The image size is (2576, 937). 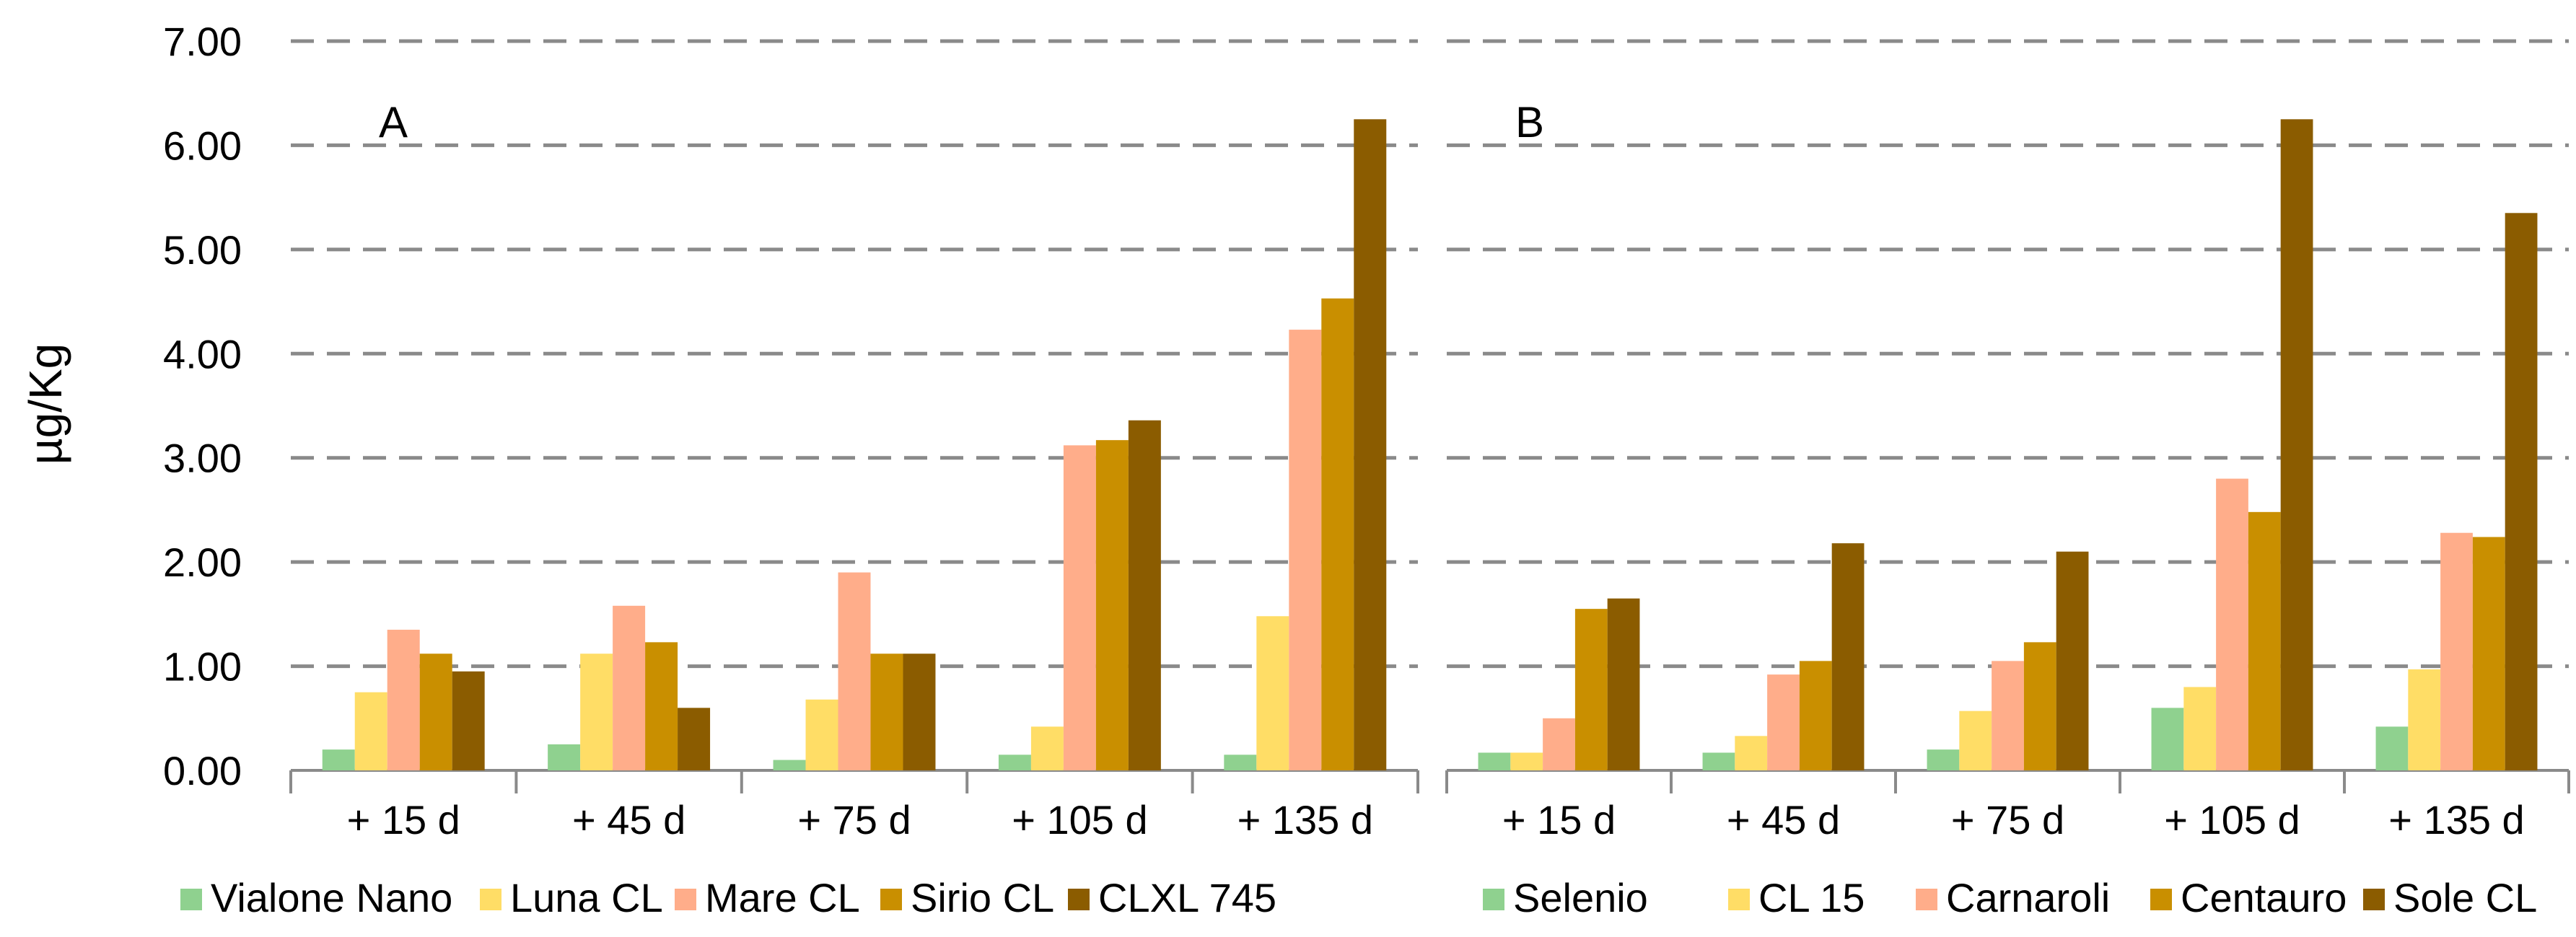 I want to click on legend: Selenio CL 15 Carnaroli Centauro Sole CL, so click(x=2010, y=897).